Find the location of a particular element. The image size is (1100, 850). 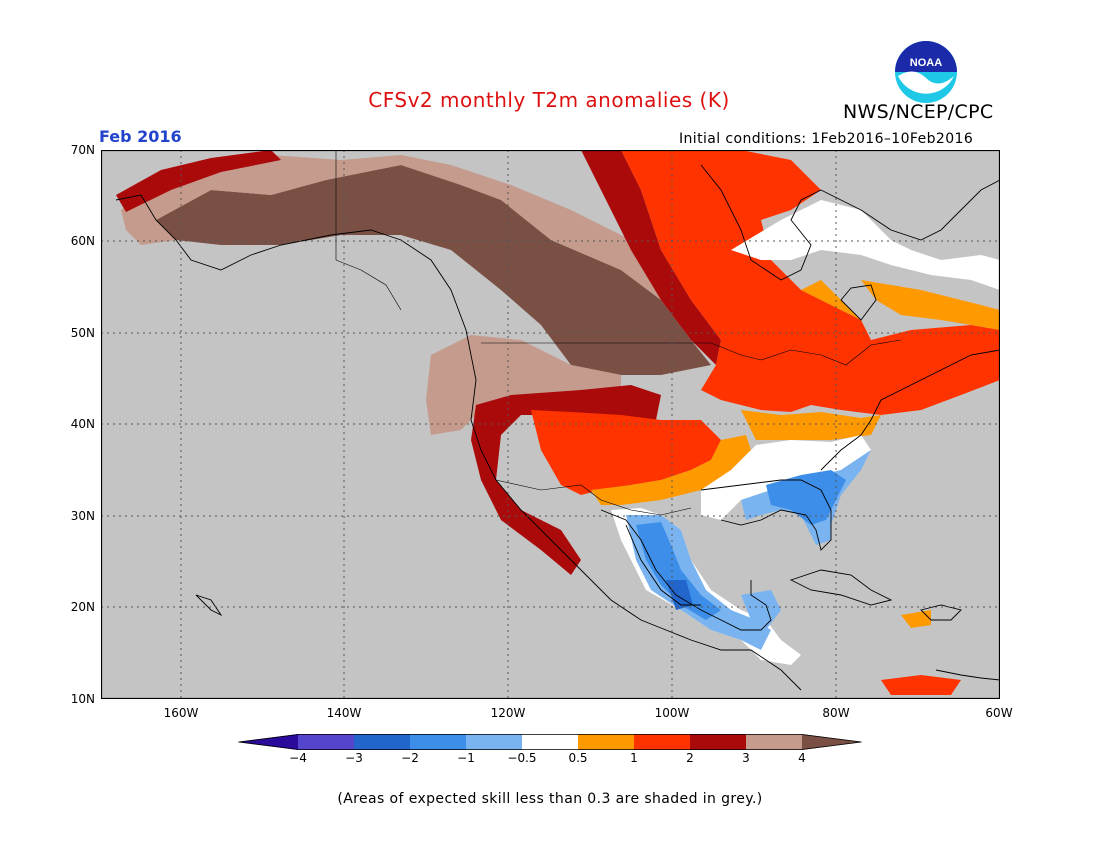

lon-label-140w: 140W is located at coordinates (344, 713).